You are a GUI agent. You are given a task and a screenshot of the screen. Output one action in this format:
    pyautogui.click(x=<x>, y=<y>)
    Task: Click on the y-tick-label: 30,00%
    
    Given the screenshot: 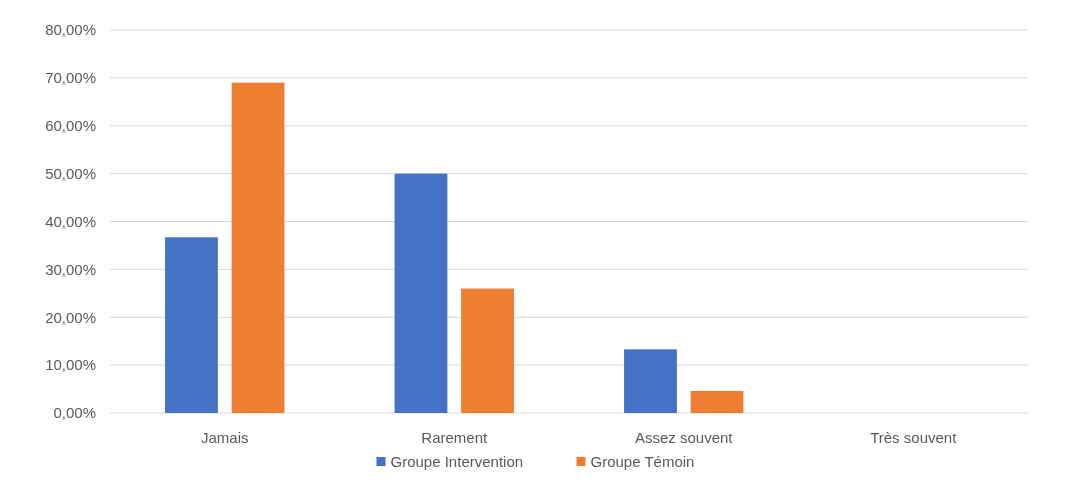 What is the action you would take?
    pyautogui.click(x=70, y=269)
    